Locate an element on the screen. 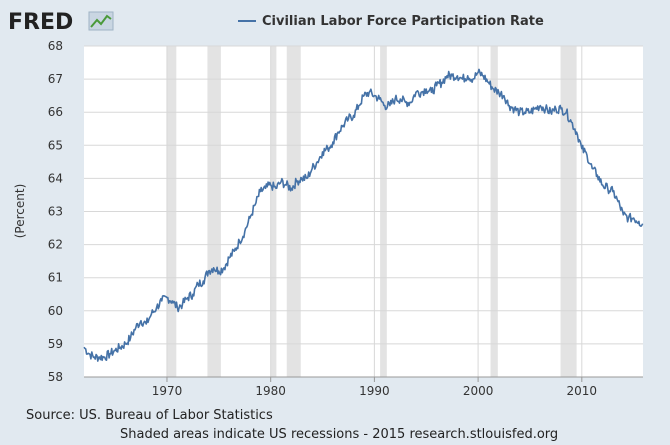 This screenshot has width=670, height=445. y-tick-label: 60 is located at coordinates (55, 311).